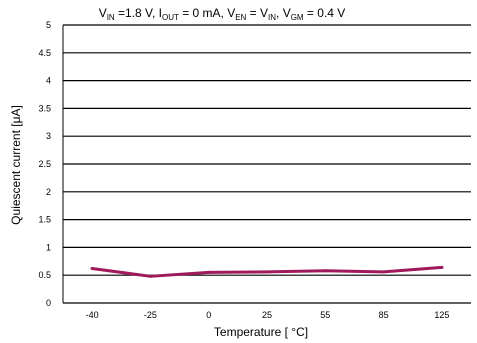 The height and width of the screenshot is (343, 477). What do you see at coordinates (44, 275) in the screenshot?
I see `y-tick-label: 0.5` at bounding box center [44, 275].